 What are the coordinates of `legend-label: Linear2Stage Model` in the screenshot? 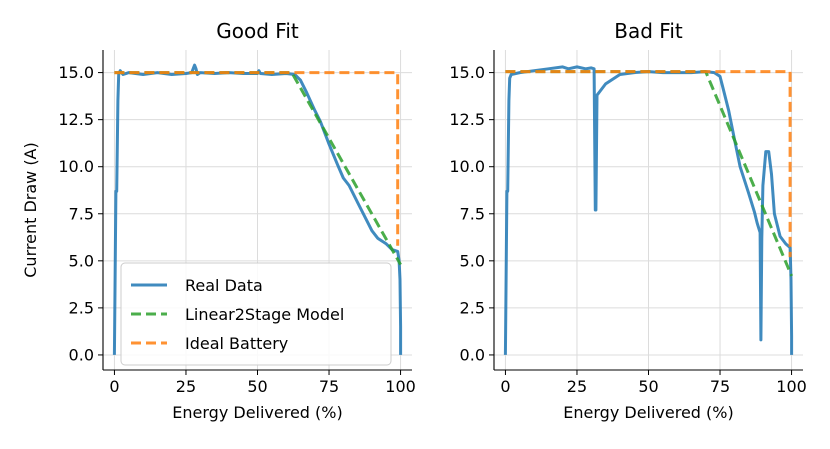 It's located at (264, 314).